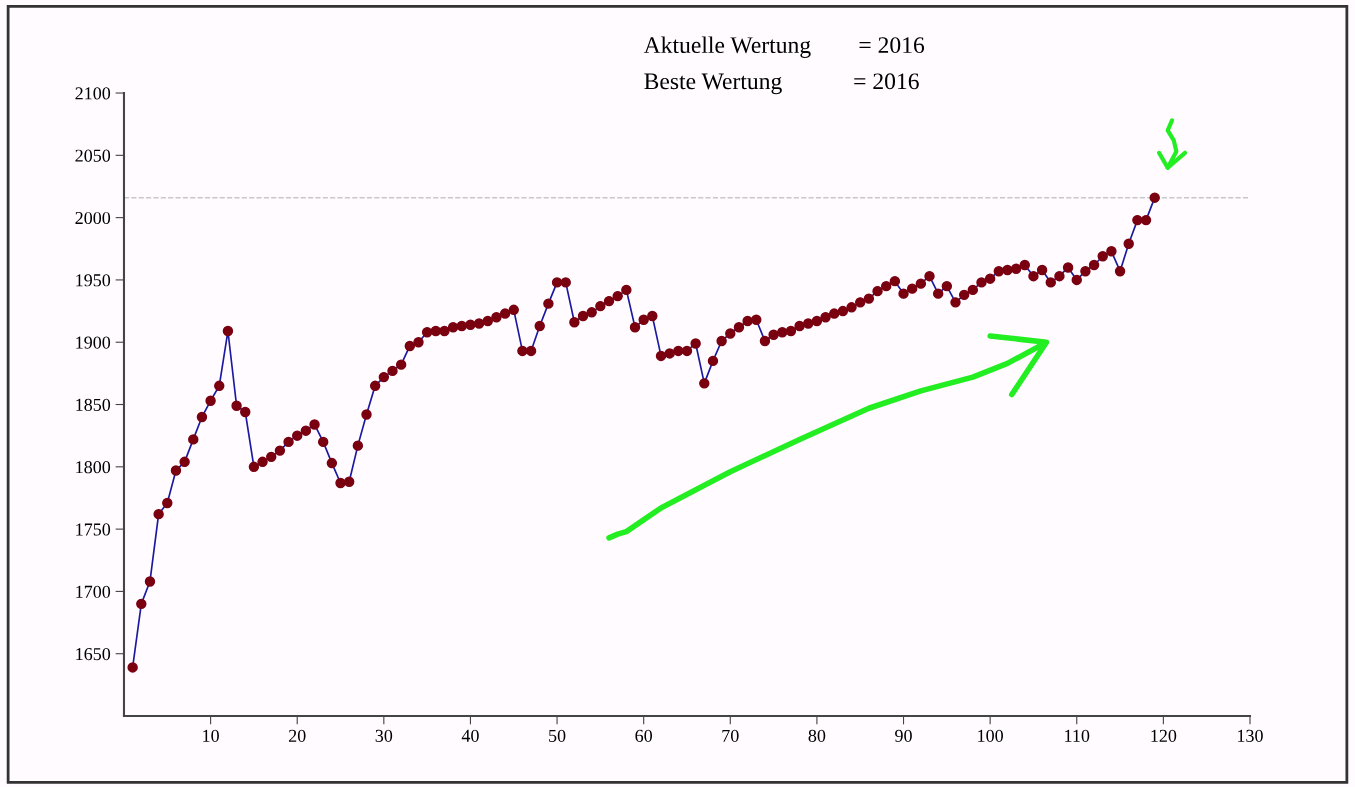 This screenshot has height=787, width=1355. What do you see at coordinates (384, 735) in the screenshot?
I see `x-tick-label: 30` at bounding box center [384, 735].